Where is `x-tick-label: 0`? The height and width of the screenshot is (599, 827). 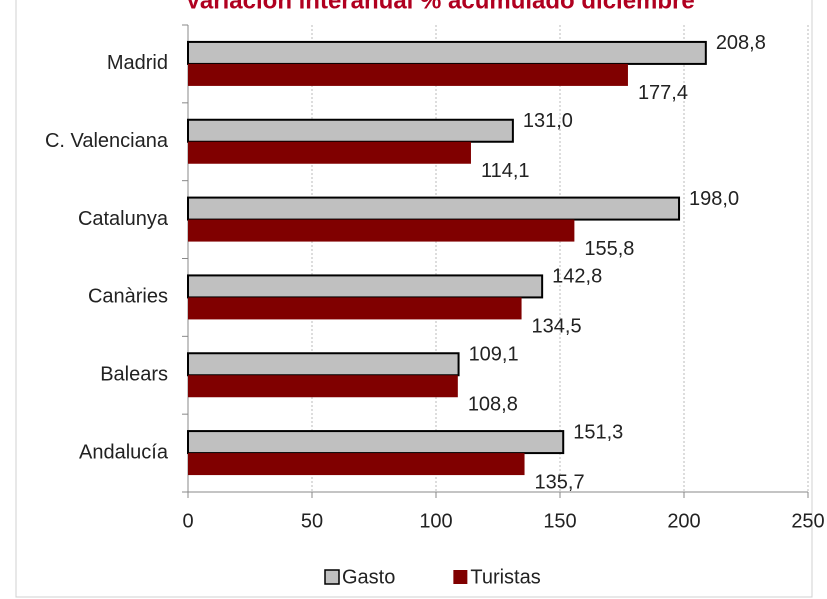
x-tick-label: 0 is located at coordinates (187, 521).